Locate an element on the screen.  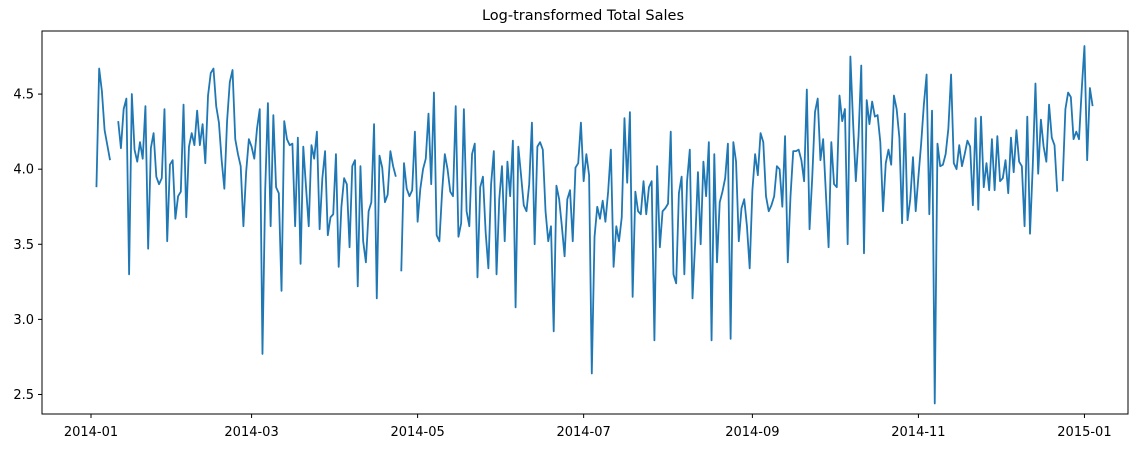
y-tick-label: 3.5 is located at coordinates (23, 245).